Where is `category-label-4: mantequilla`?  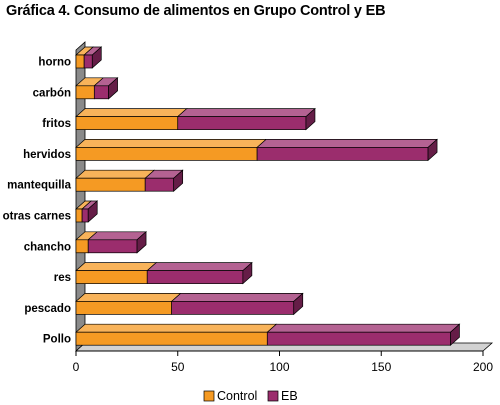 category-label-4: mantequilla is located at coordinates (39, 186).